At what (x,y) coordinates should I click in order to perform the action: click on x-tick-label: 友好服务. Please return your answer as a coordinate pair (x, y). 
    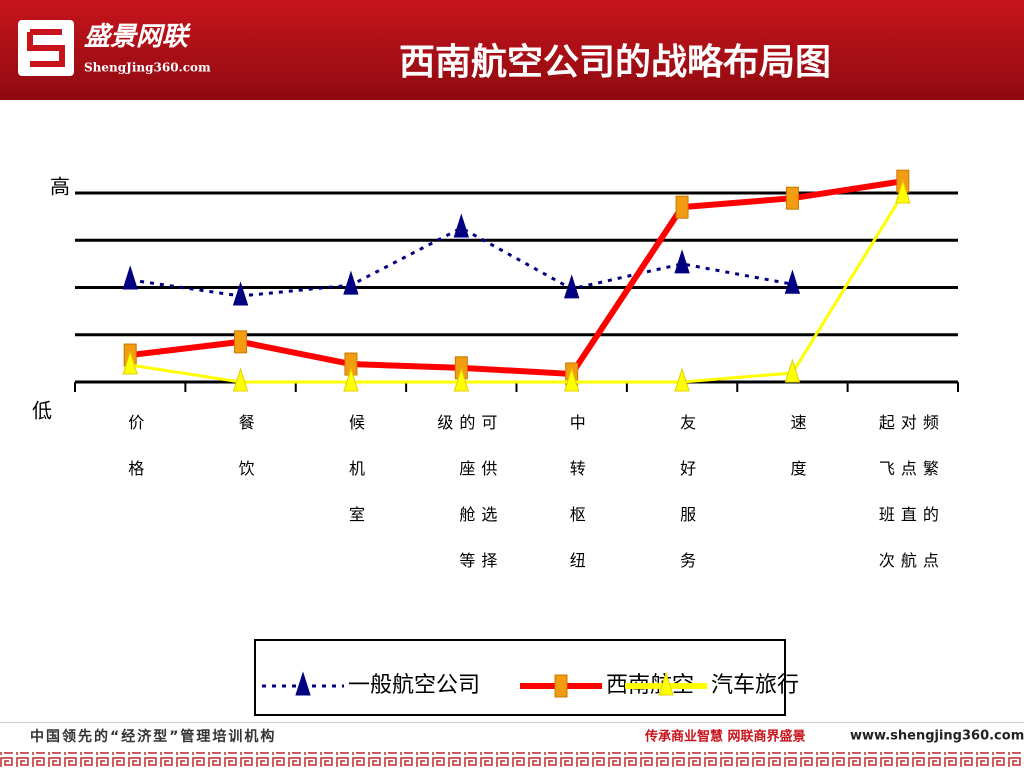
    Looking at the image, I should click on (687, 506).